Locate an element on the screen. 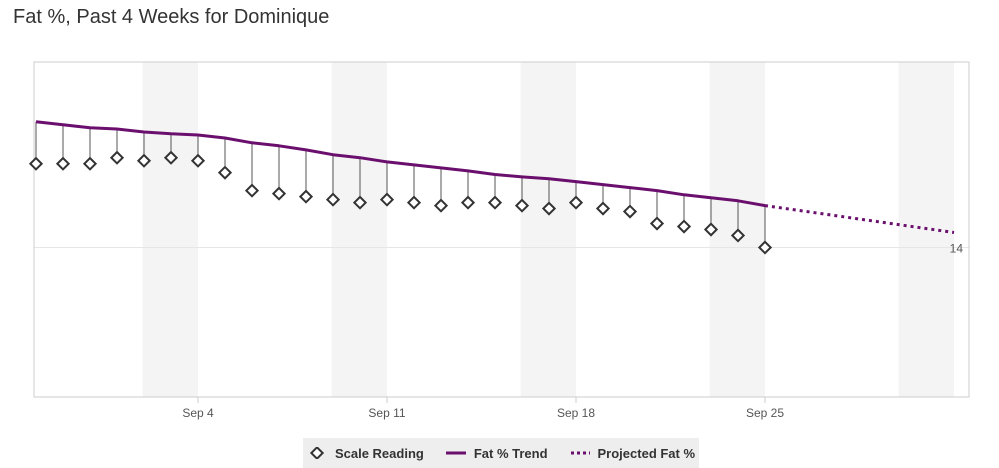 The height and width of the screenshot is (468, 999). legend-label-fat-trend: Fat % Trend is located at coordinates (510, 453).